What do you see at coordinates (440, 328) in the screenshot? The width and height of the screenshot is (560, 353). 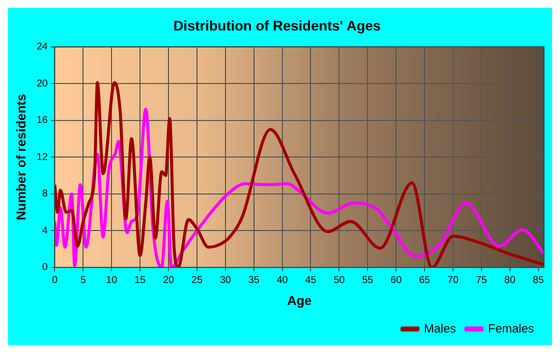 I see `legend-label: Males` at bounding box center [440, 328].